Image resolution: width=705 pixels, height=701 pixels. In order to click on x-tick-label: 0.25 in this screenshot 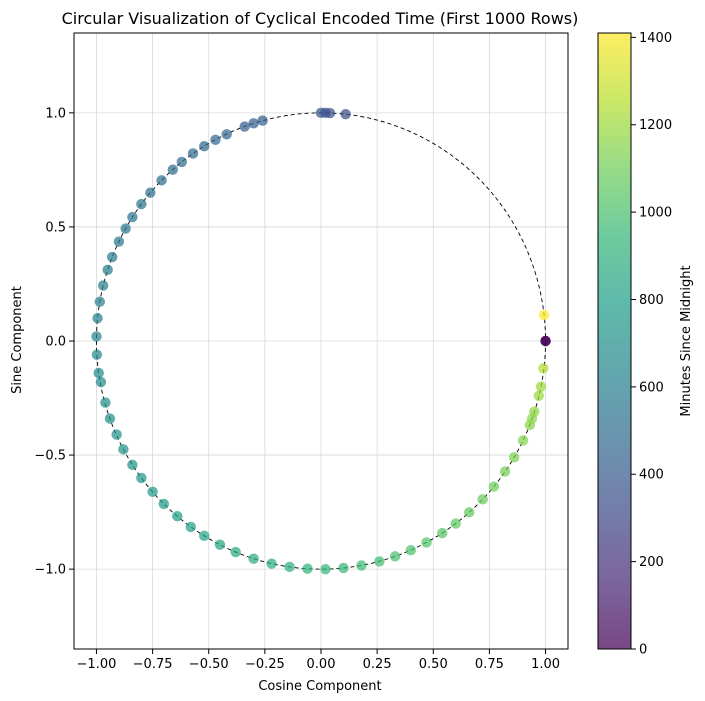, I will do `click(377, 664)`.